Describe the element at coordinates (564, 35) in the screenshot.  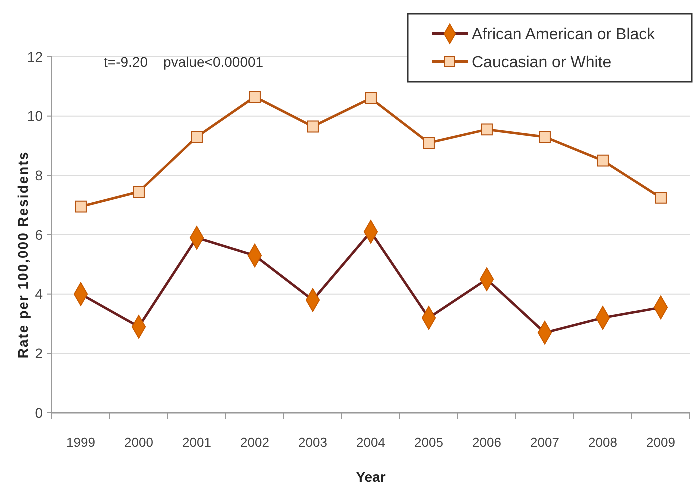
I see `legend-label: African American or Black` at that location.